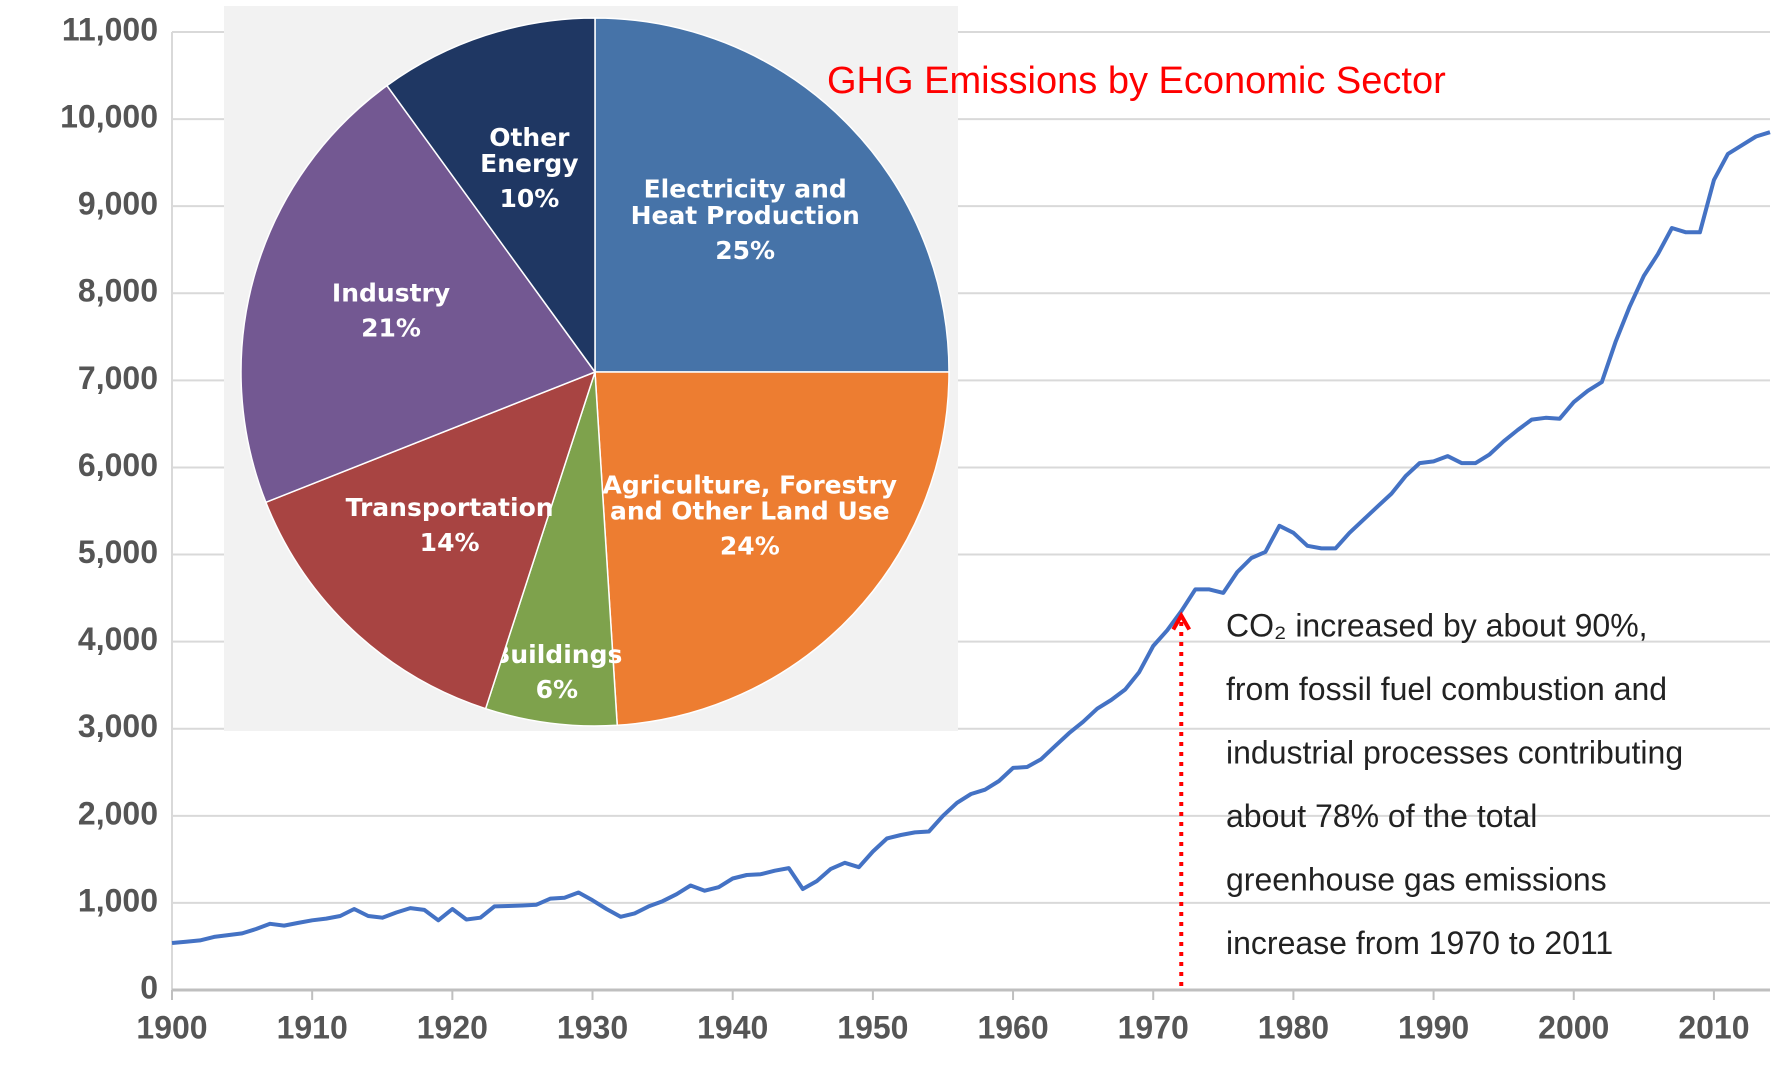 The height and width of the screenshot is (1070, 1779). Describe the element at coordinates (1419, 943) in the screenshot. I see `annotation-text: increase from 1970 to 2011` at that location.